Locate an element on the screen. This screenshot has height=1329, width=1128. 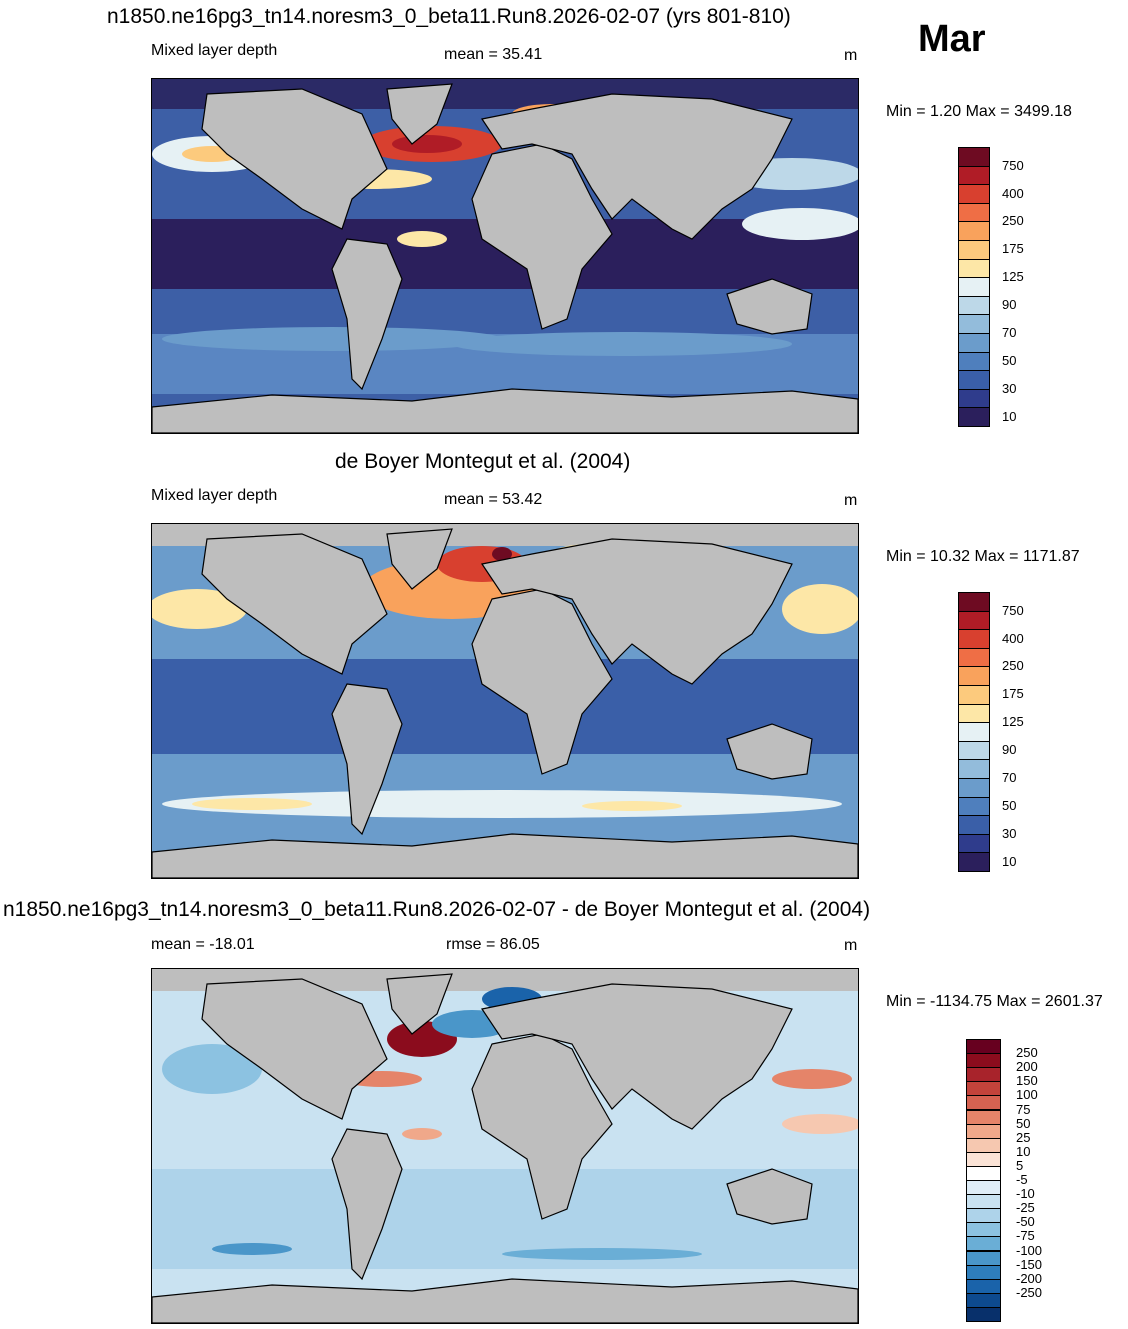
colorbar-tick-label: 200 is located at coordinates (1027, 1067).